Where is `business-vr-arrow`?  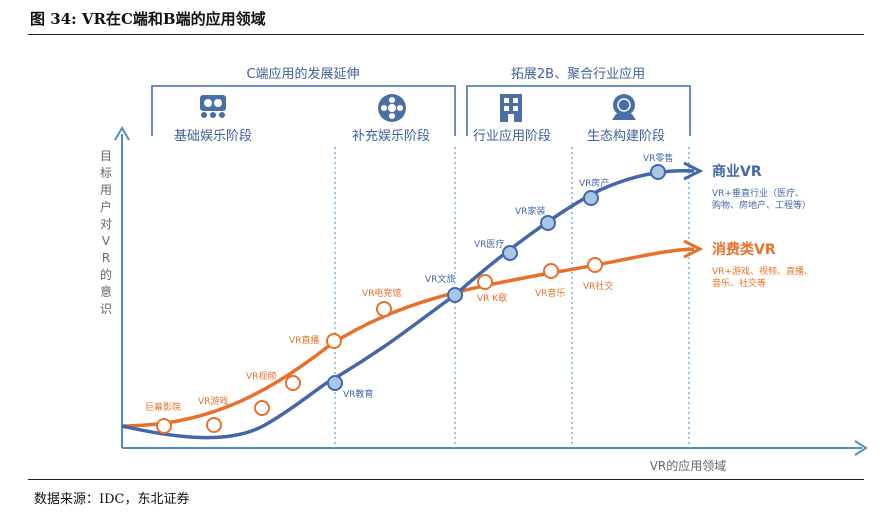
business-vr-arrow is located at coordinates (693, 171).